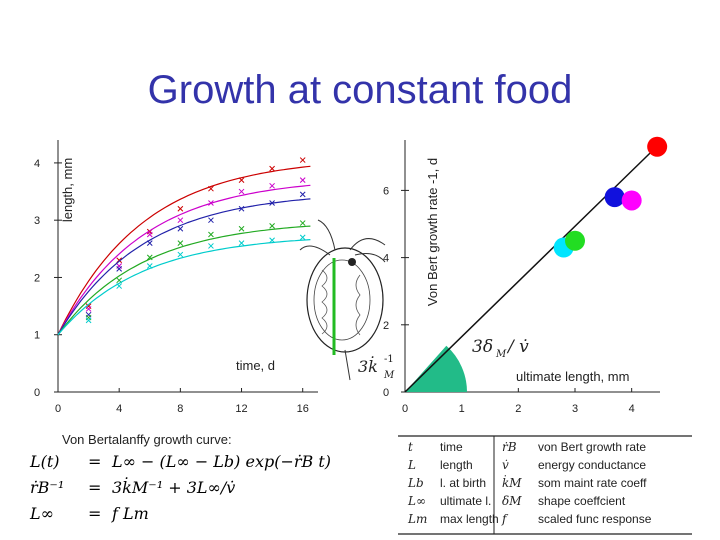 This screenshot has height=540, width=720. Describe the element at coordinates (37, 164) in the screenshot. I see `y-tick-label: 4` at that location.